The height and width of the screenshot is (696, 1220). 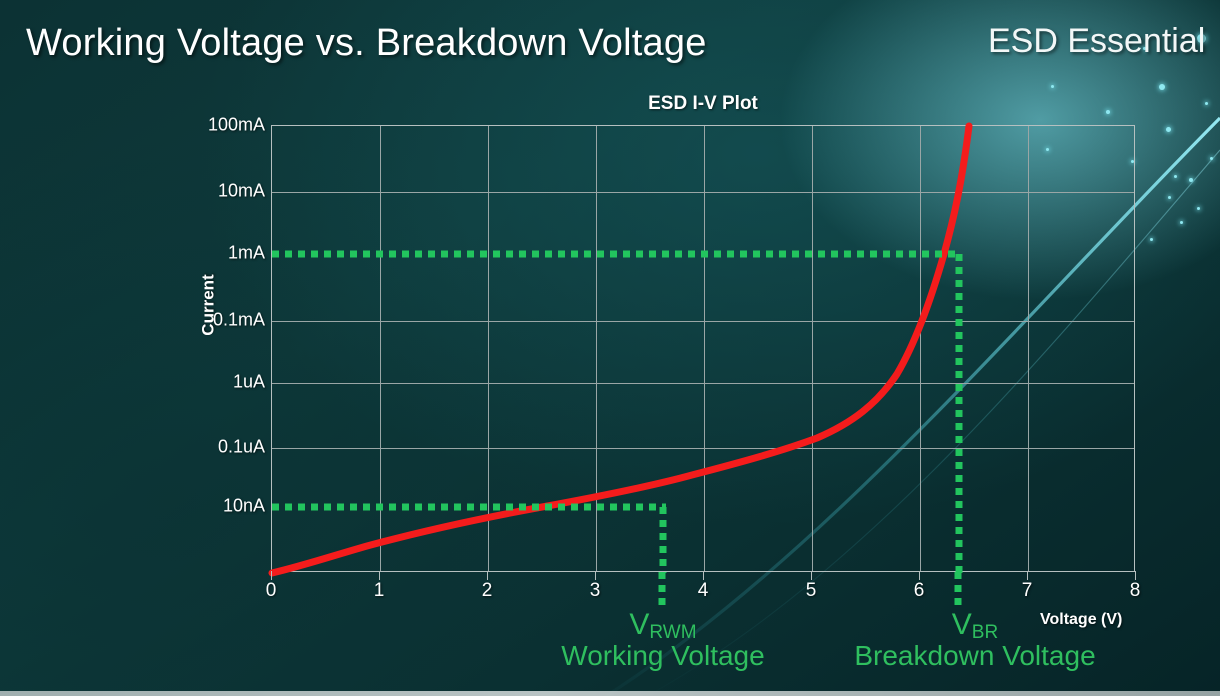 I want to click on marker-vrwm-extension, so click(x=662, y=591).